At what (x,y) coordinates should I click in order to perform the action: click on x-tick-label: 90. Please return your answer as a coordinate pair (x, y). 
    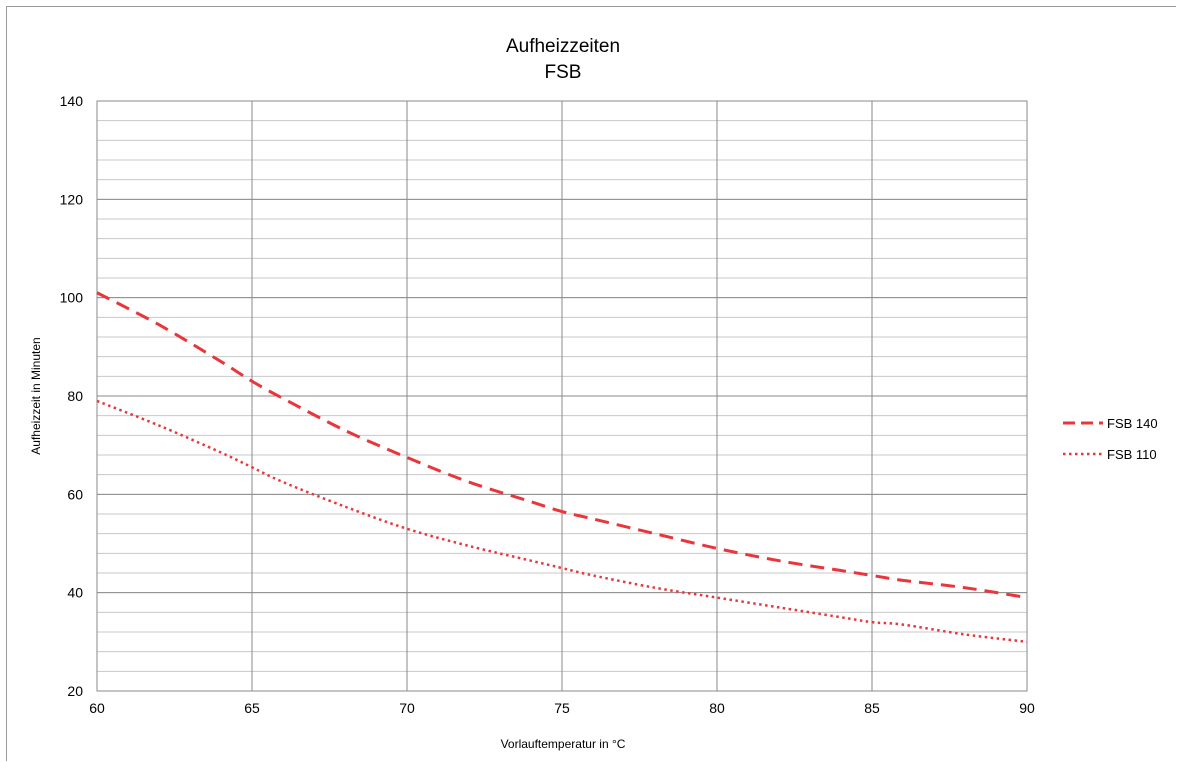
    Looking at the image, I should click on (1027, 708).